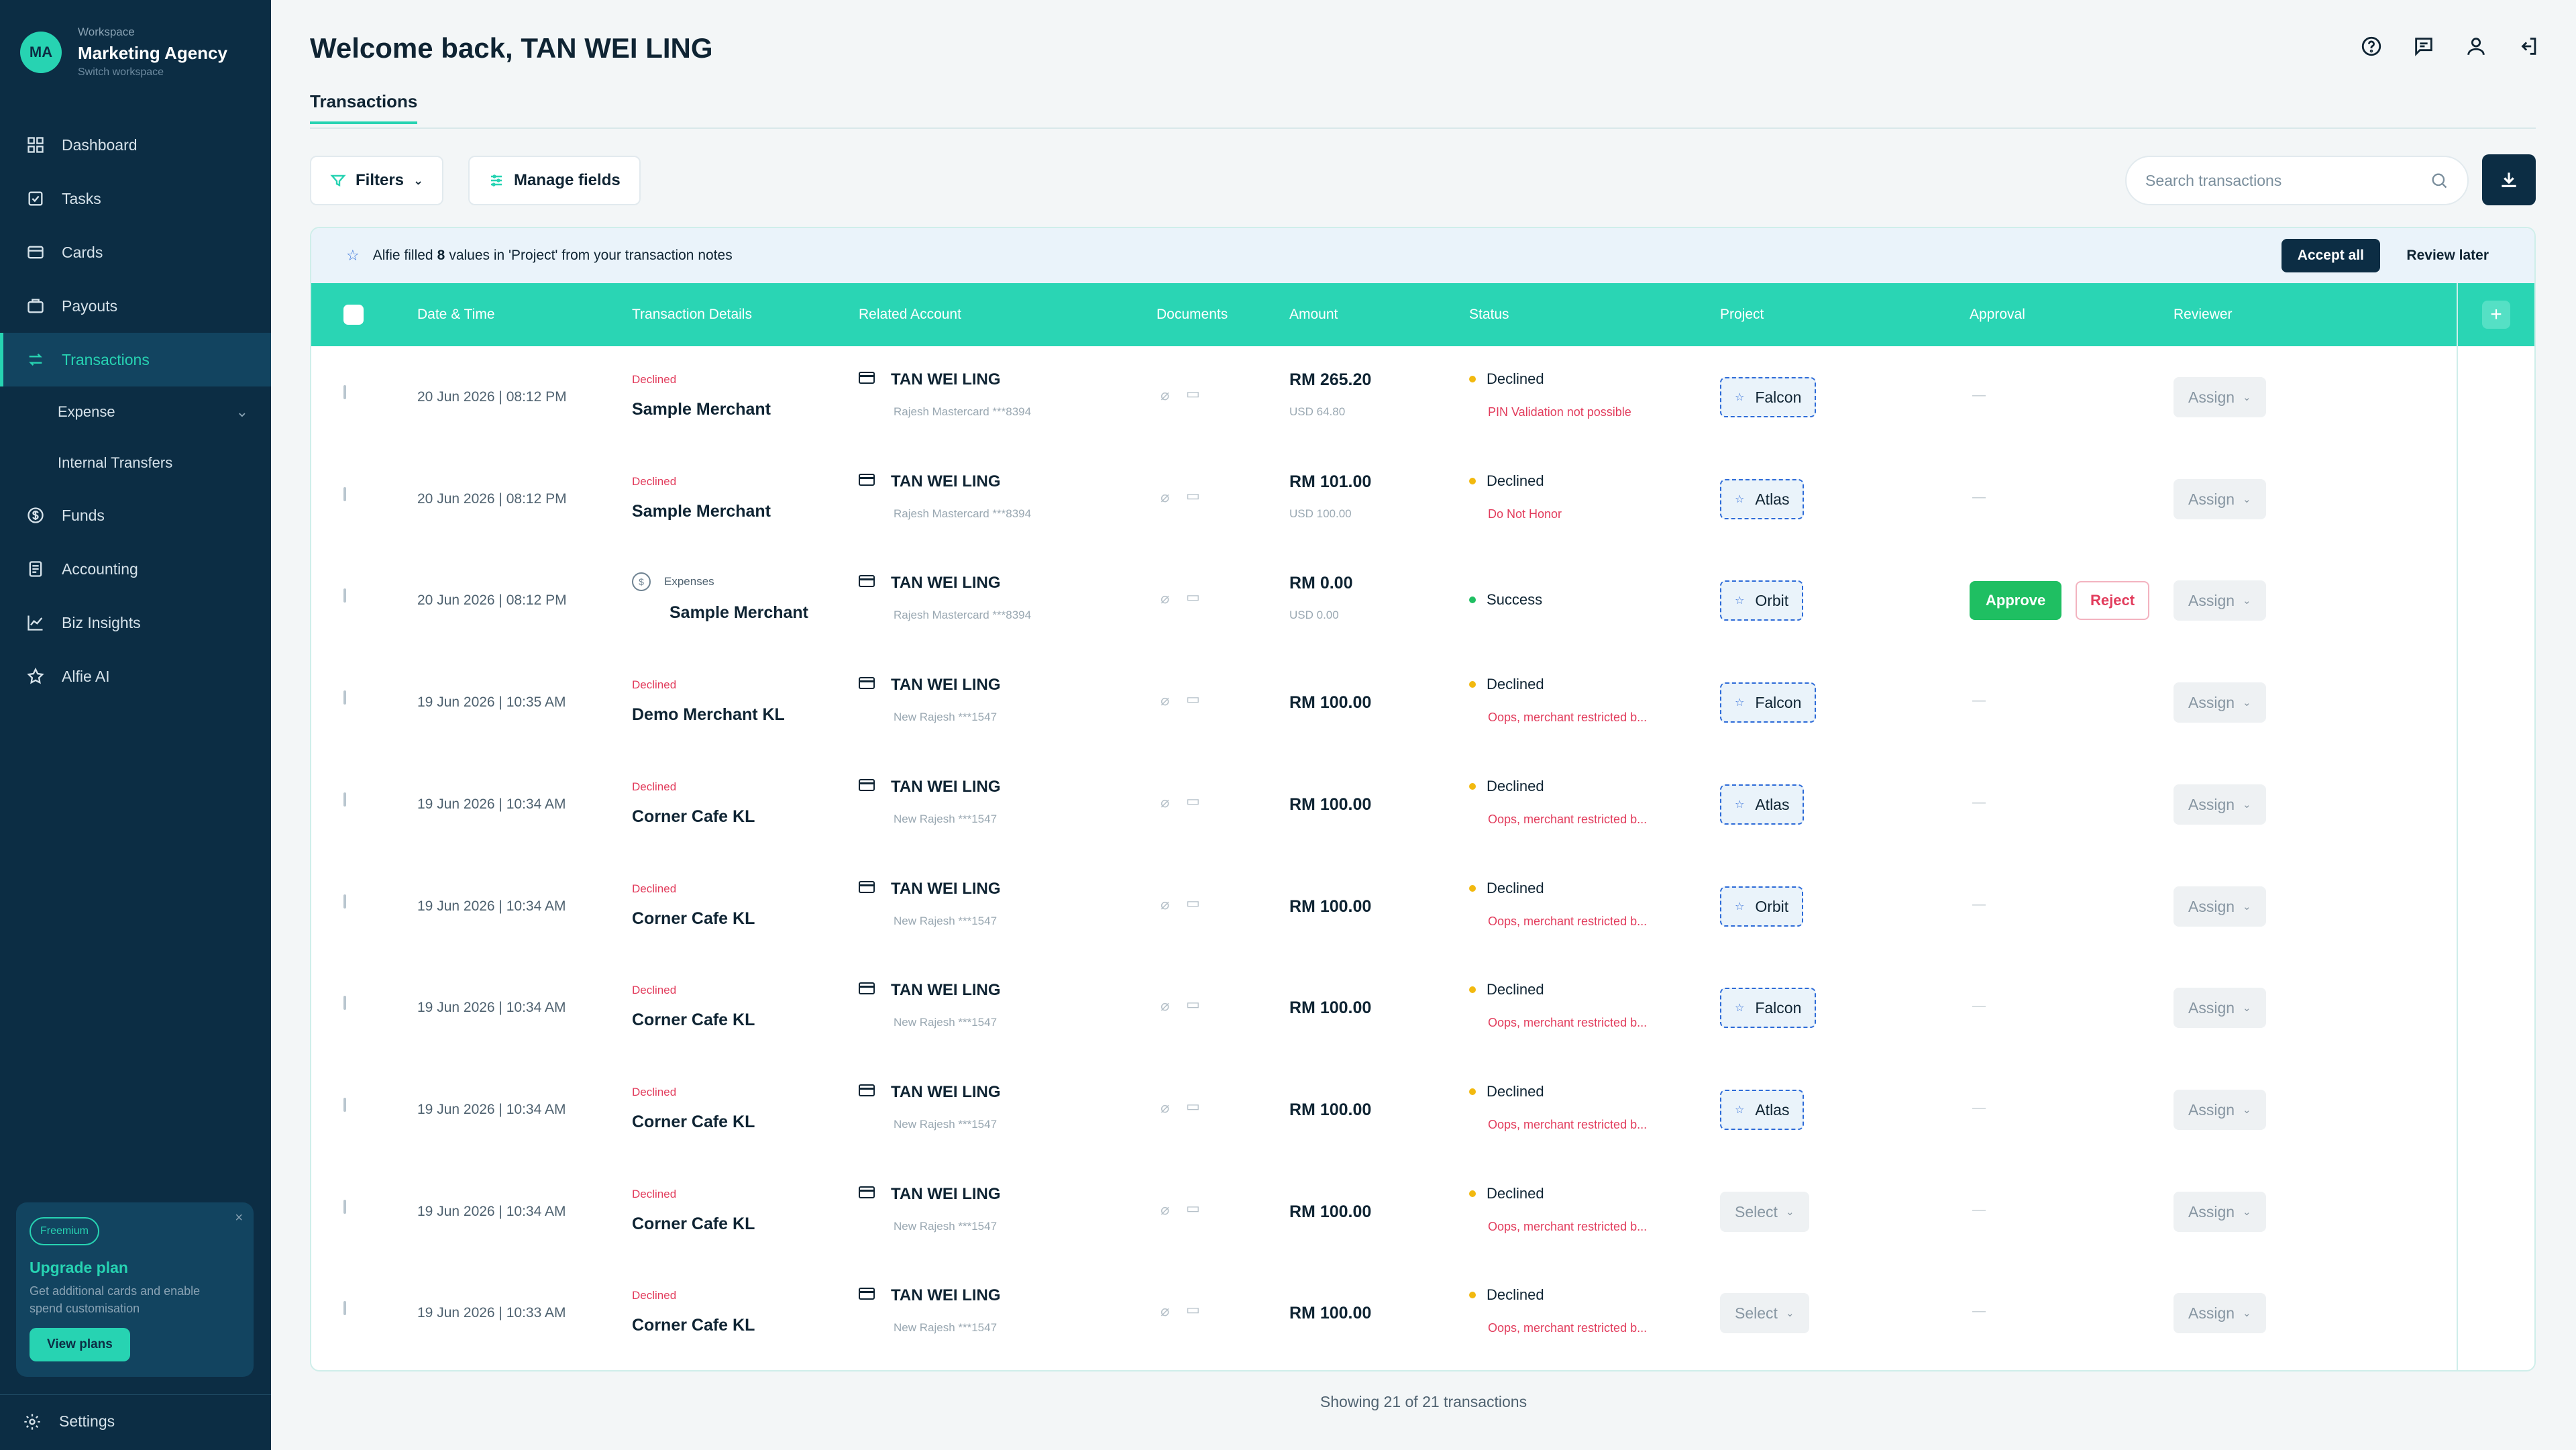 This screenshot has width=2576, height=1450. I want to click on select-all-checkbox, so click(353, 315).